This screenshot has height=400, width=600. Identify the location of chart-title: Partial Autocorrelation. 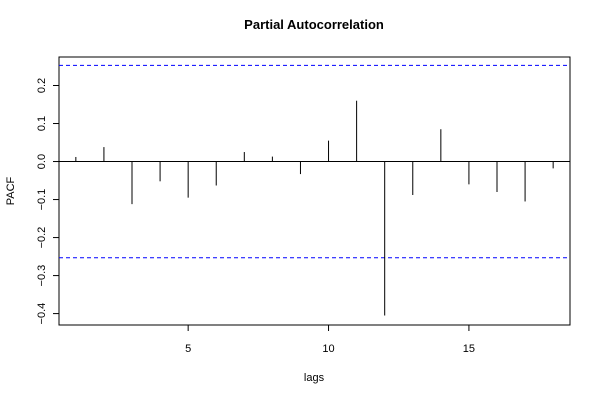
(314, 24).